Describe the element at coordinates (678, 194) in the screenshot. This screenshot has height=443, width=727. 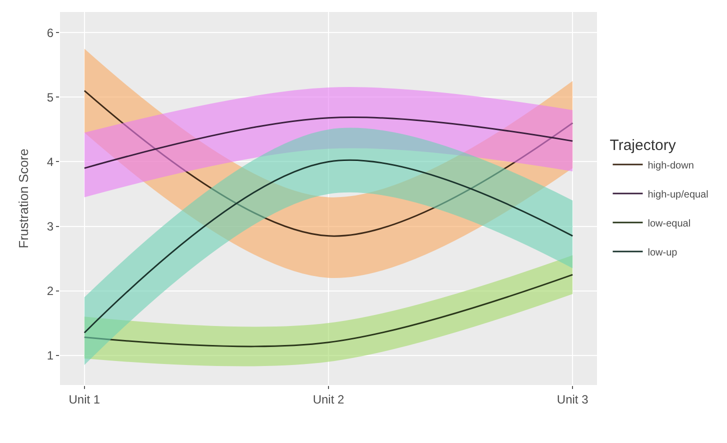
I see `legend-label: high-up/equal` at that location.